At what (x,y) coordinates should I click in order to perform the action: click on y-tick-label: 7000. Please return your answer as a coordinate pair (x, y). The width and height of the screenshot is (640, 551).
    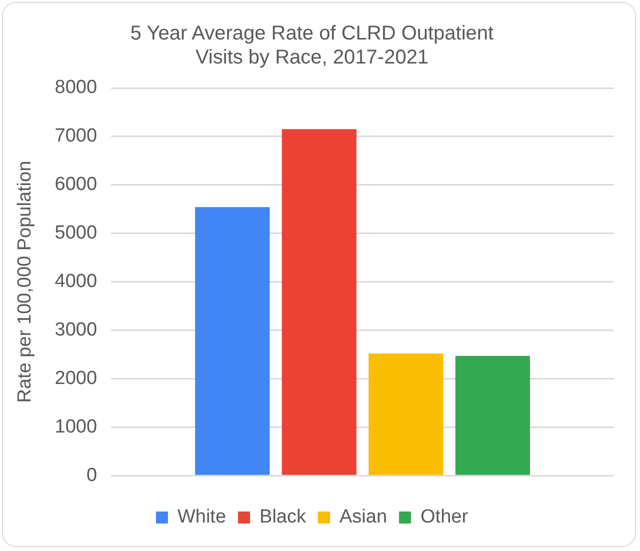
    Looking at the image, I should click on (76, 136).